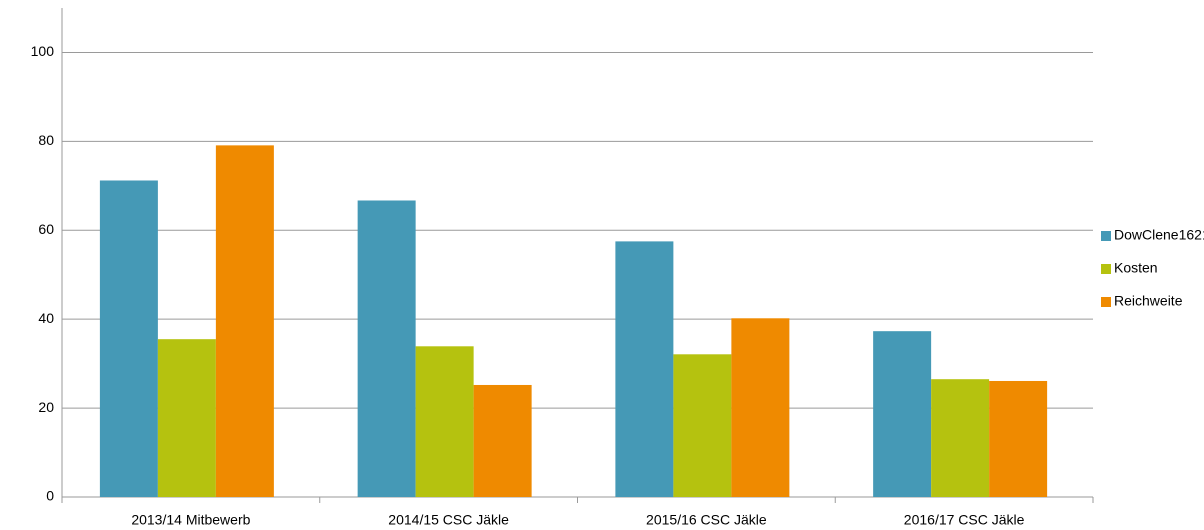  Describe the element at coordinates (190, 520) in the screenshot. I see `x-tick-label: 2013/14 Mitbewerb` at that location.